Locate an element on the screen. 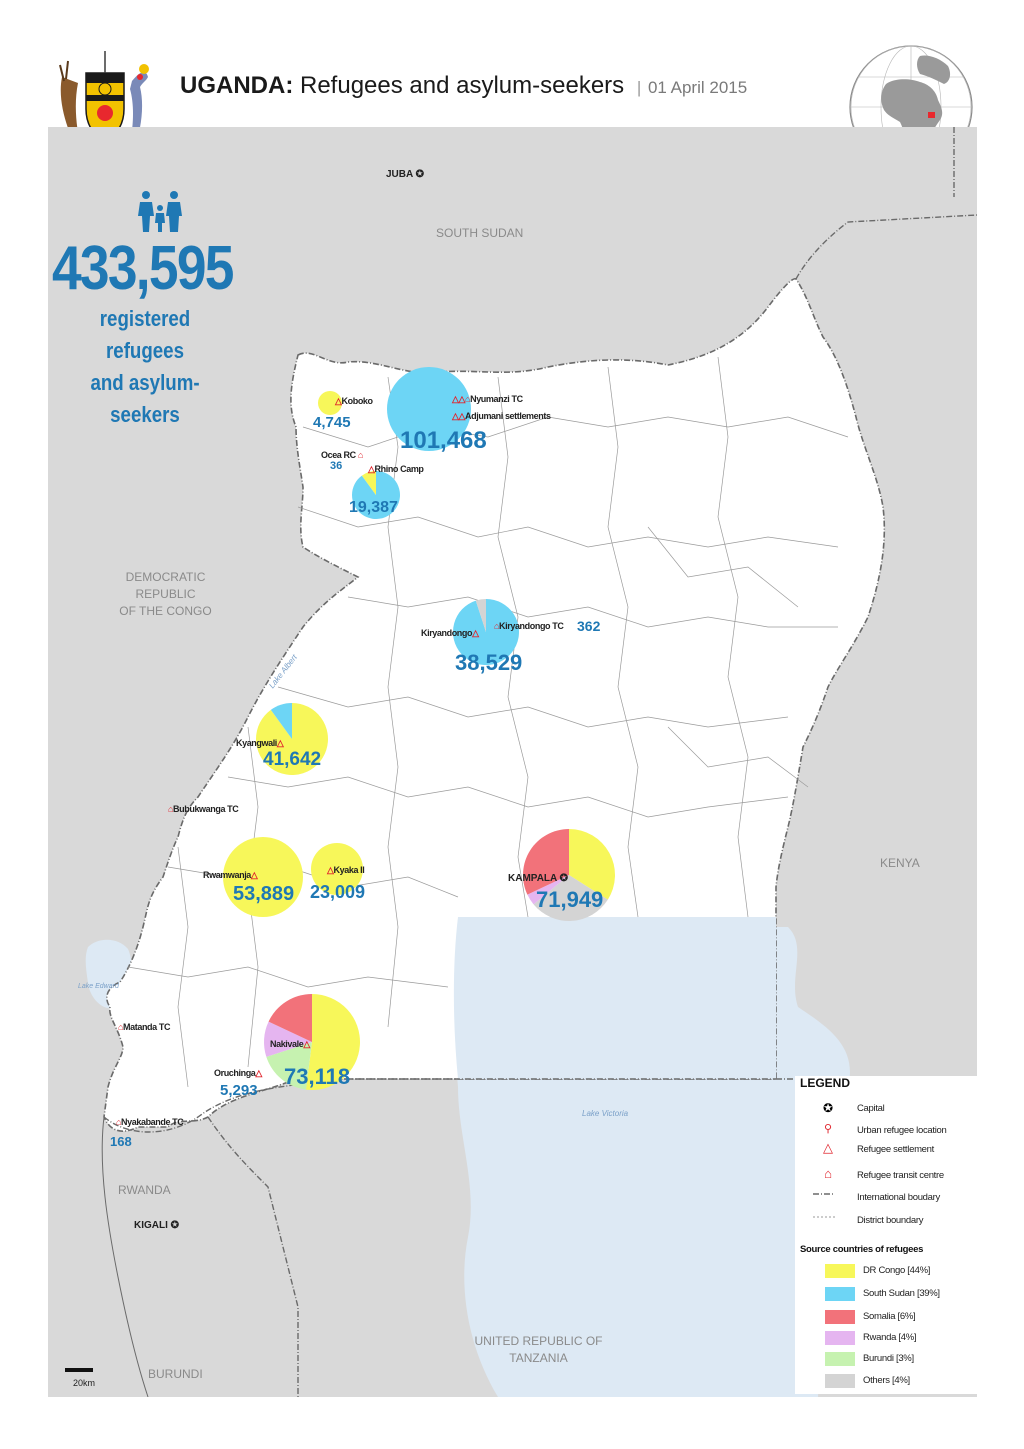  site-matanda: ⌂Matanda TC is located at coordinates (144, 1027).